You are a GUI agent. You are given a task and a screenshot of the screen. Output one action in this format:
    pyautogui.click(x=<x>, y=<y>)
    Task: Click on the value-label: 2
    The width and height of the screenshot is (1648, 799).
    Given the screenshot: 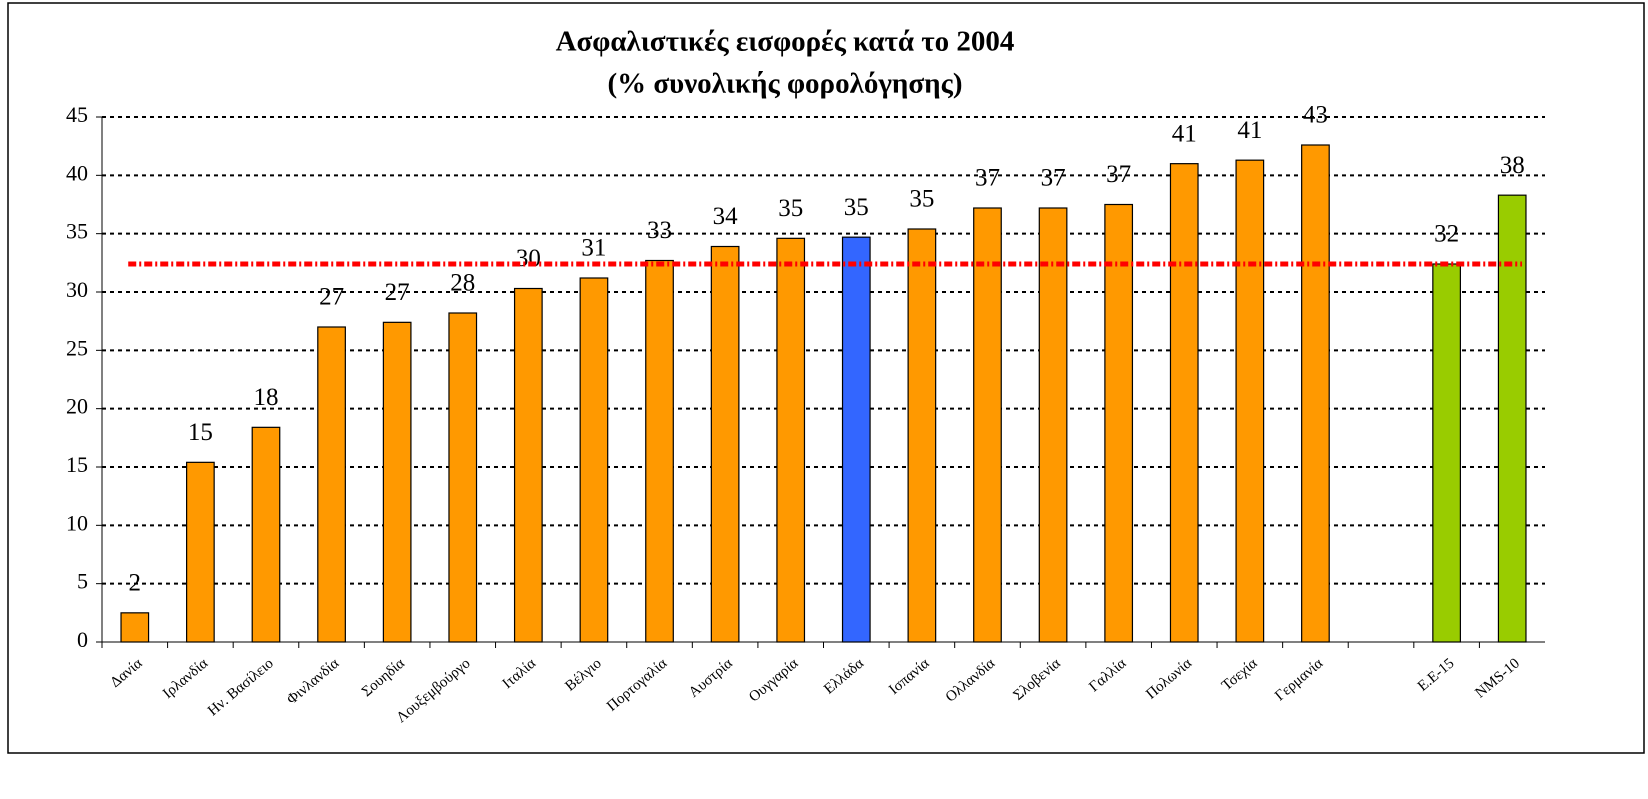 What is the action you would take?
    pyautogui.click(x=135, y=583)
    